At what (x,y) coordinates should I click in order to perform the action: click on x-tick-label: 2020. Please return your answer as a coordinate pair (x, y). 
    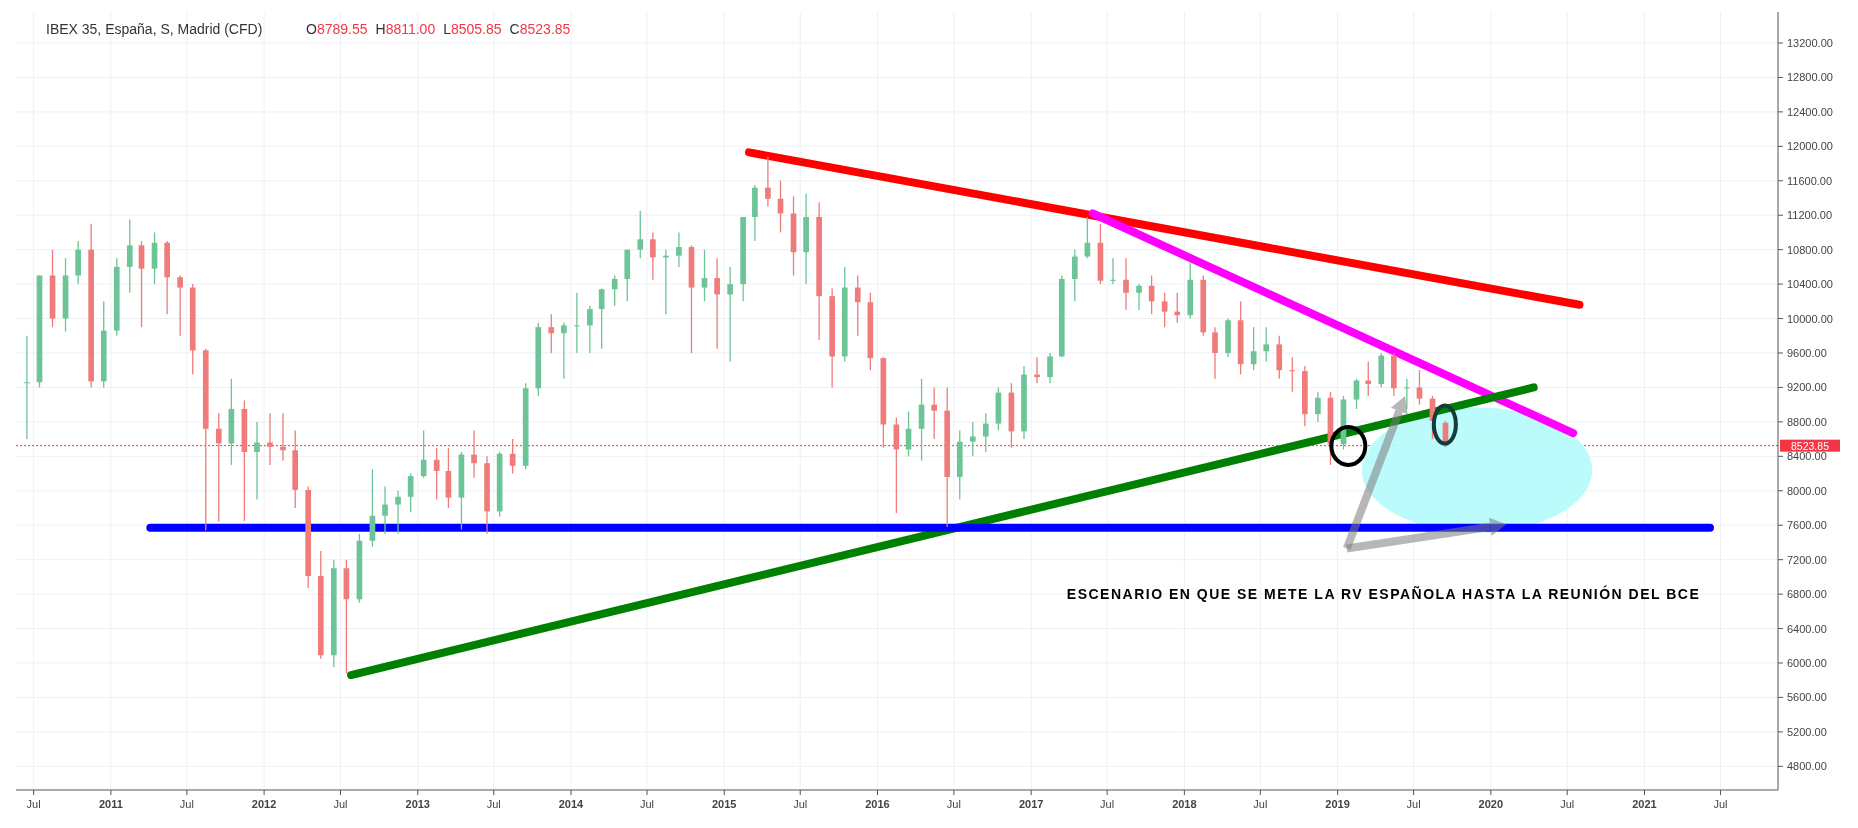
    Looking at the image, I should click on (1491, 804).